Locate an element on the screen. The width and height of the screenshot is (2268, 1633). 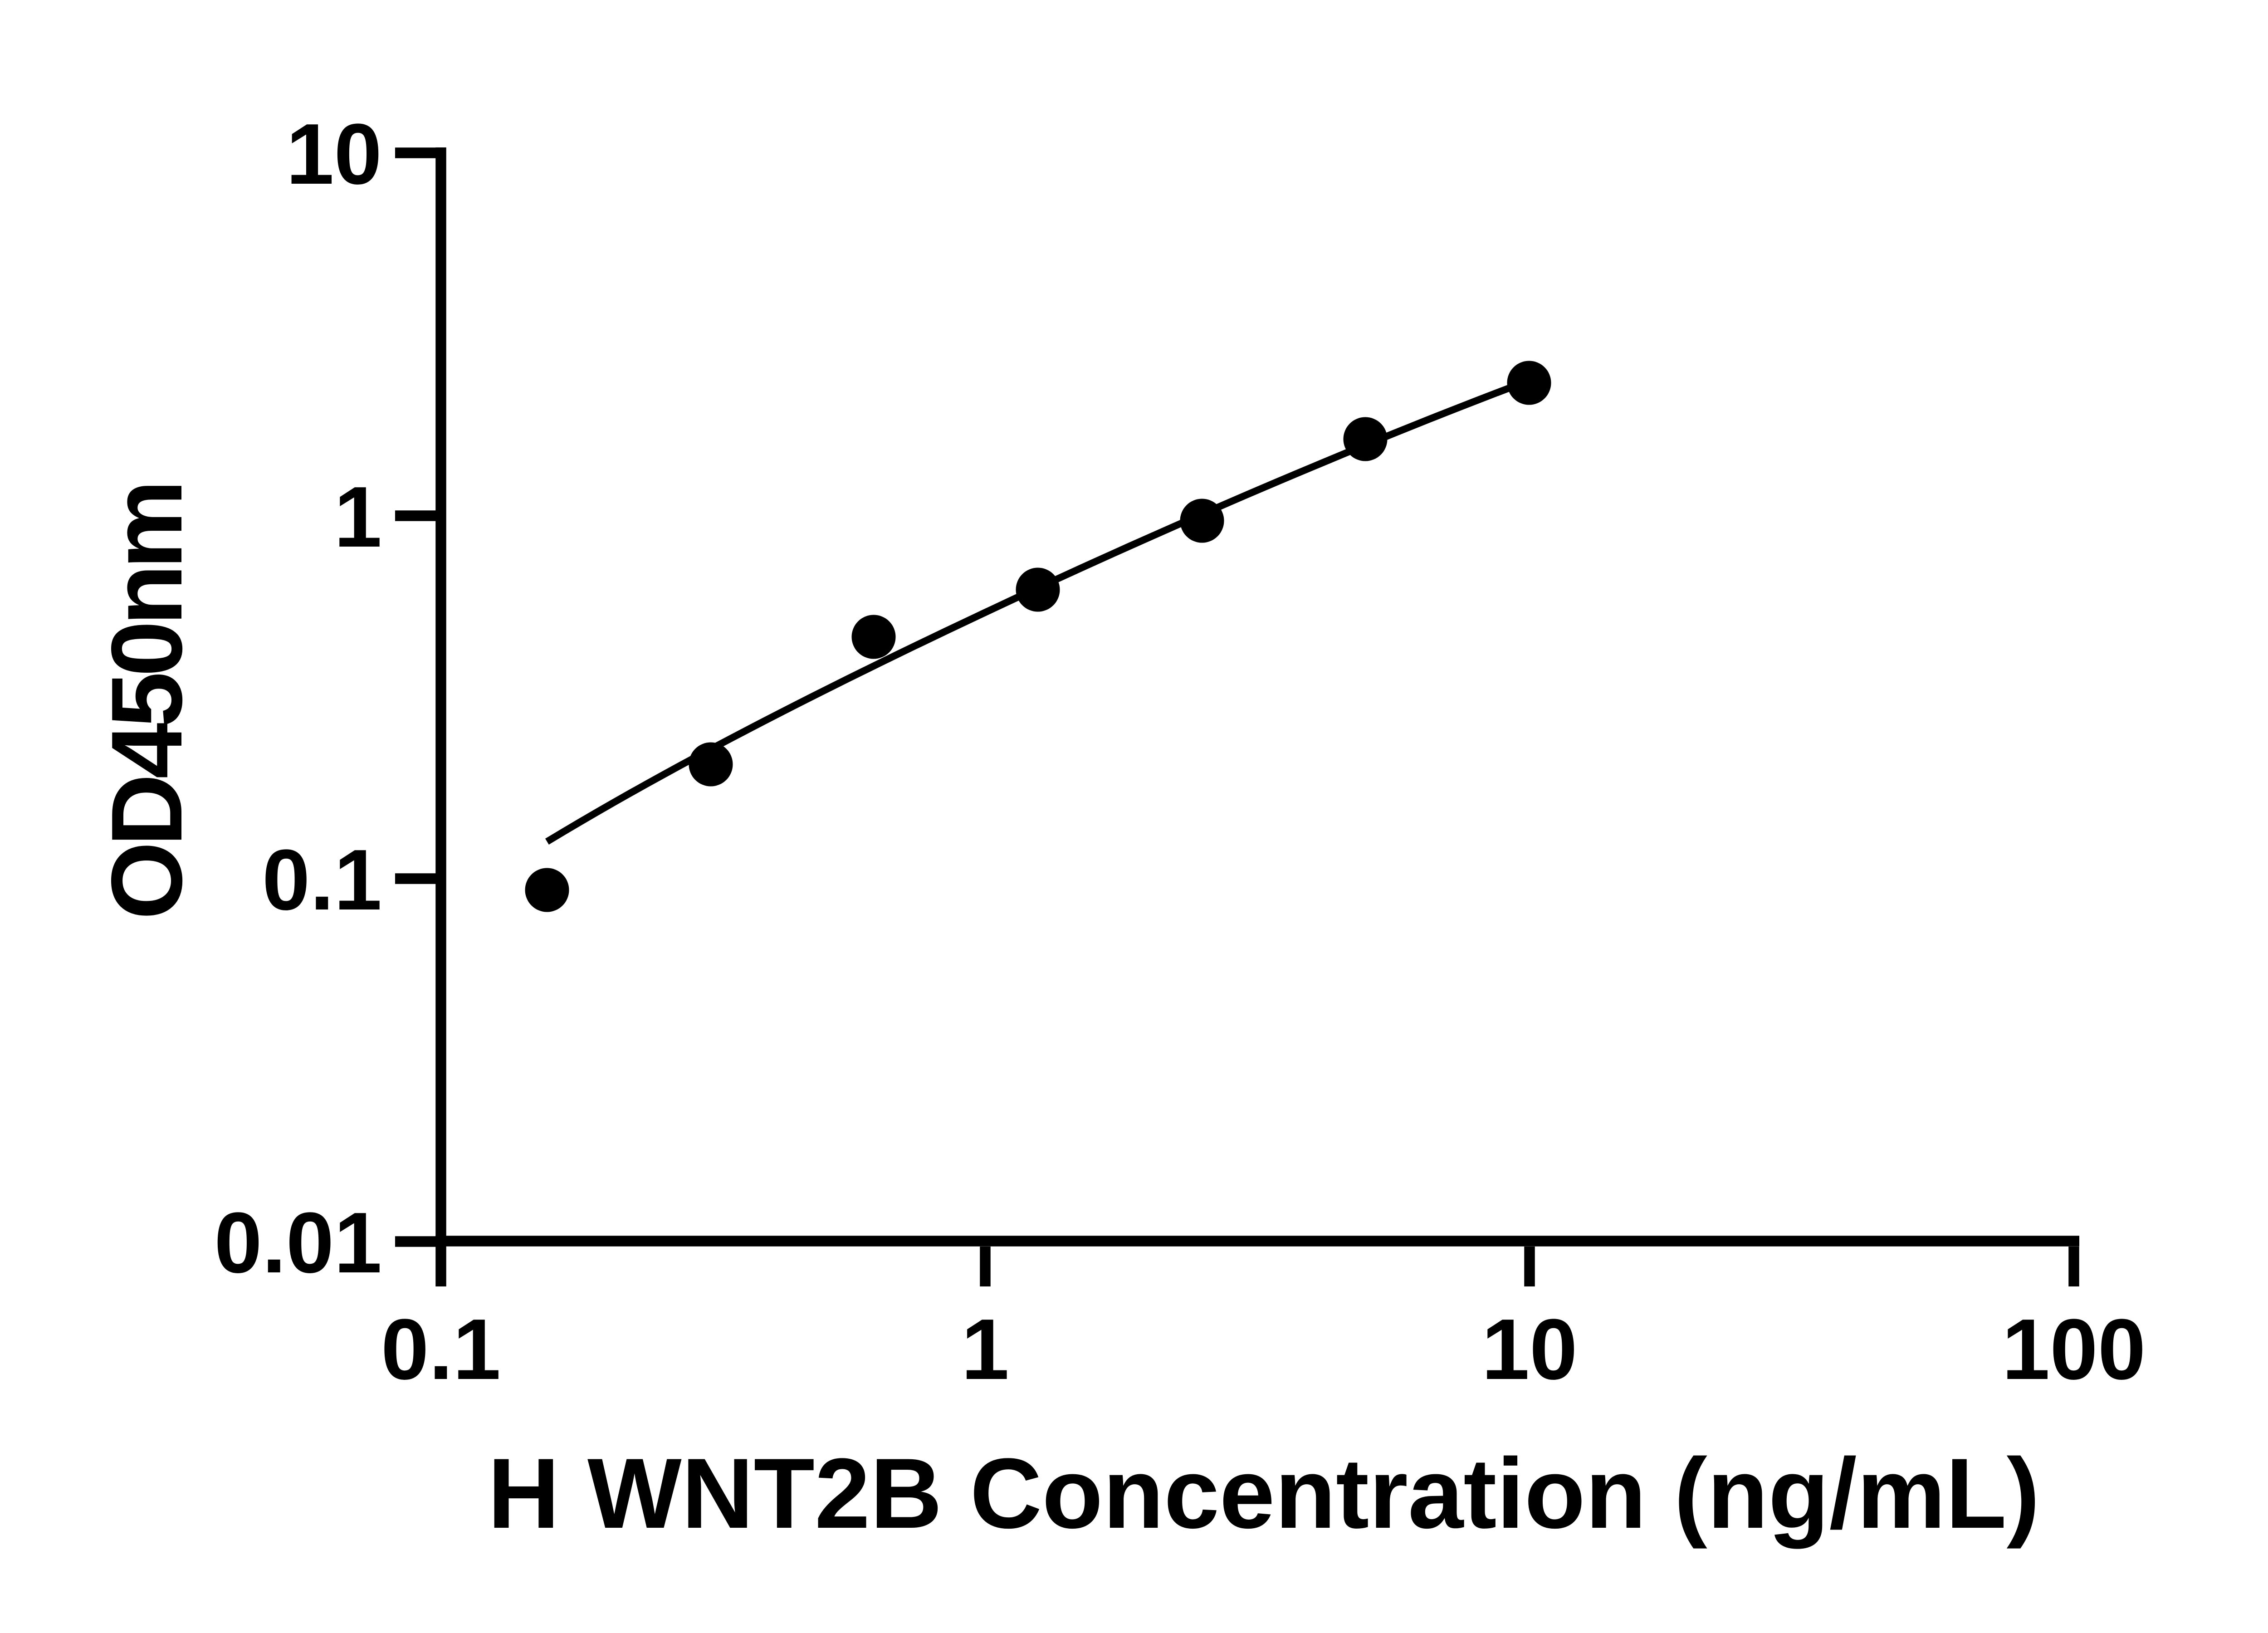
svg-text: 100 is located at coordinates (2074, 1349).